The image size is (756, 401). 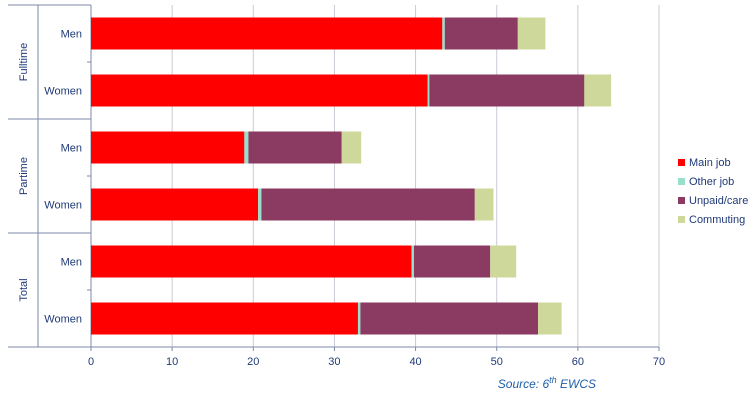 What do you see at coordinates (547, 383) in the screenshot?
I see `source-note: Source: 6th EWCS` at bounding box center [547, 383].